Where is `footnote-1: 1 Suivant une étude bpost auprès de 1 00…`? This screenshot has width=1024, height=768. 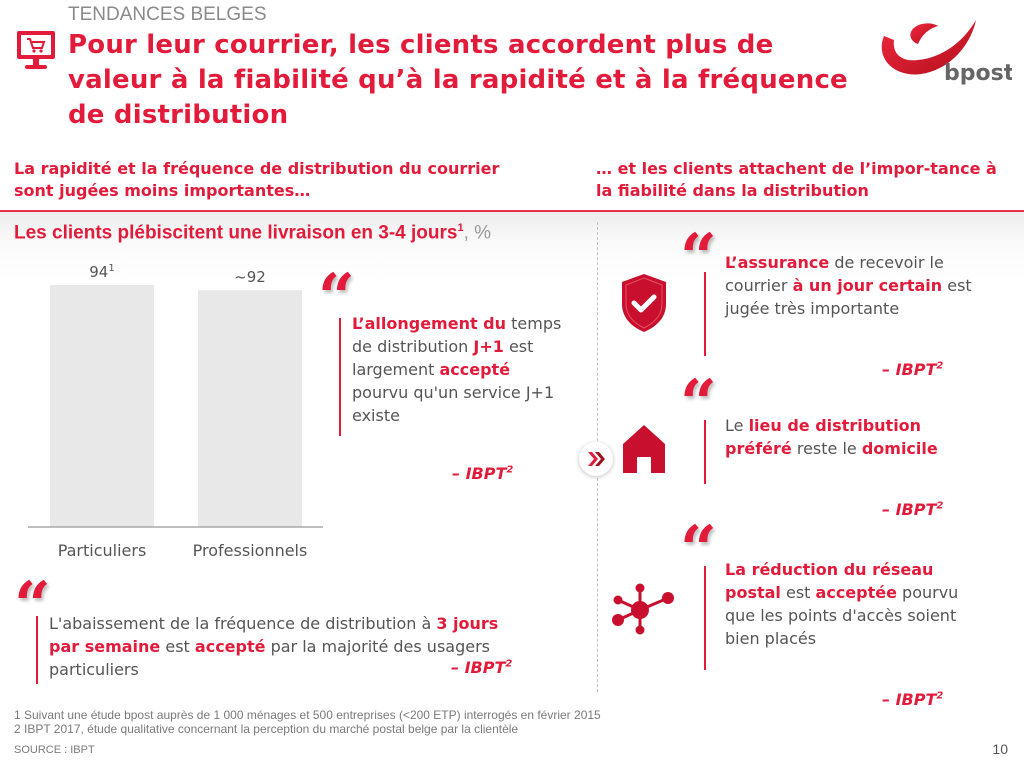
footnote-1: 1 Suivant une étude bpost auprès de 1 00… is located at coordinates (307, 715).